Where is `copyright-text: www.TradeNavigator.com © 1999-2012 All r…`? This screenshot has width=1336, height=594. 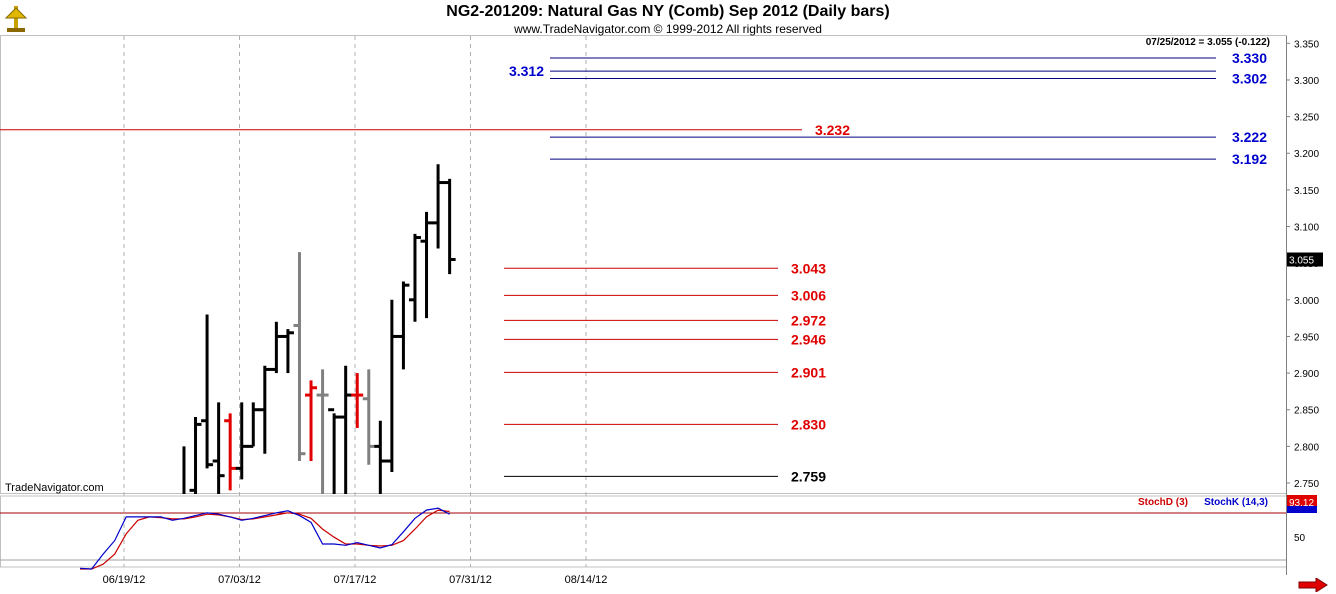 copyright-text: www.TradeNavigator.com © 1999-2012 All r… is located at coordinates (668, 29).